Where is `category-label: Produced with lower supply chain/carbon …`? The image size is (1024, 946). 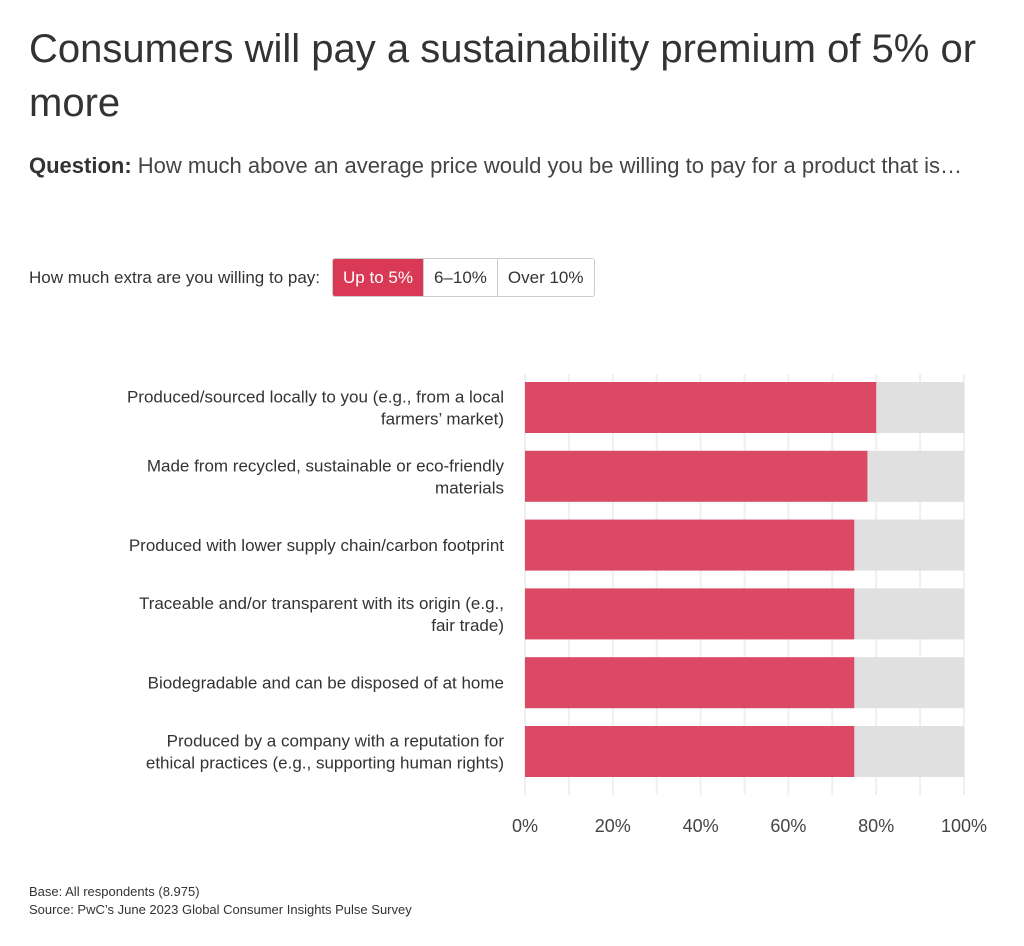
category-label: Produced with lower supply chain/carbon … is located at coordinates (316, 545).